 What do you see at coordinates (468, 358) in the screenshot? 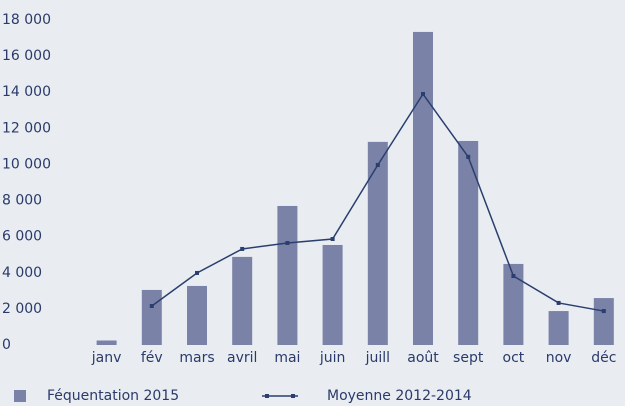
I see `x-tick-label: sept` at bounding box center [468, 358].